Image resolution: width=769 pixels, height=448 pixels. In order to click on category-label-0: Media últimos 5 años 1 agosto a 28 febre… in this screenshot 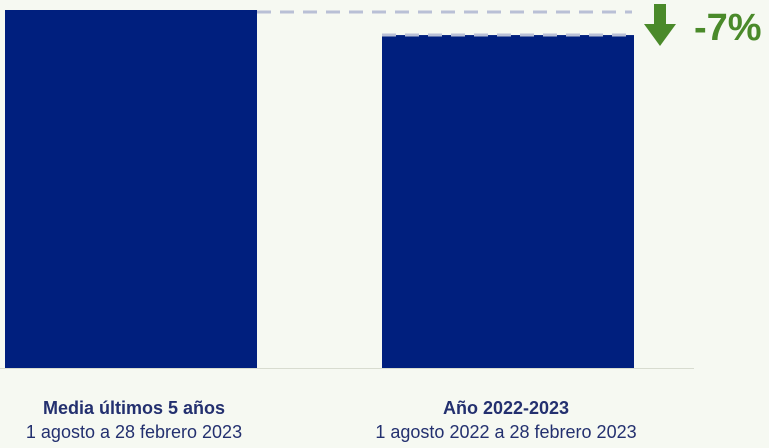, I will do `click(142, 420)`.